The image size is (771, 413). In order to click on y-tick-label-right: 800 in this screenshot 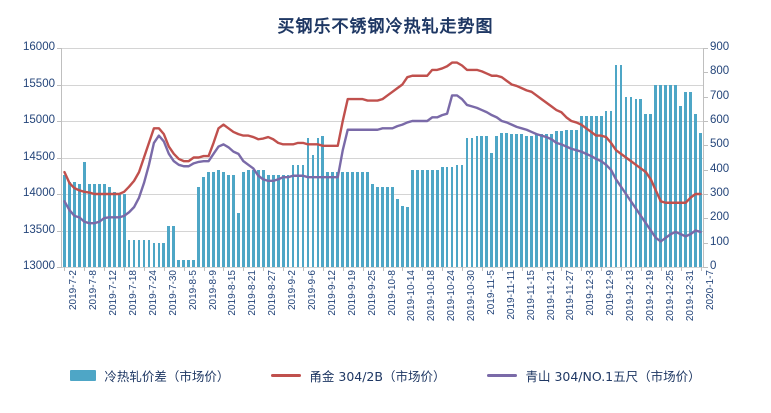, I will do `click(720, 71)`.